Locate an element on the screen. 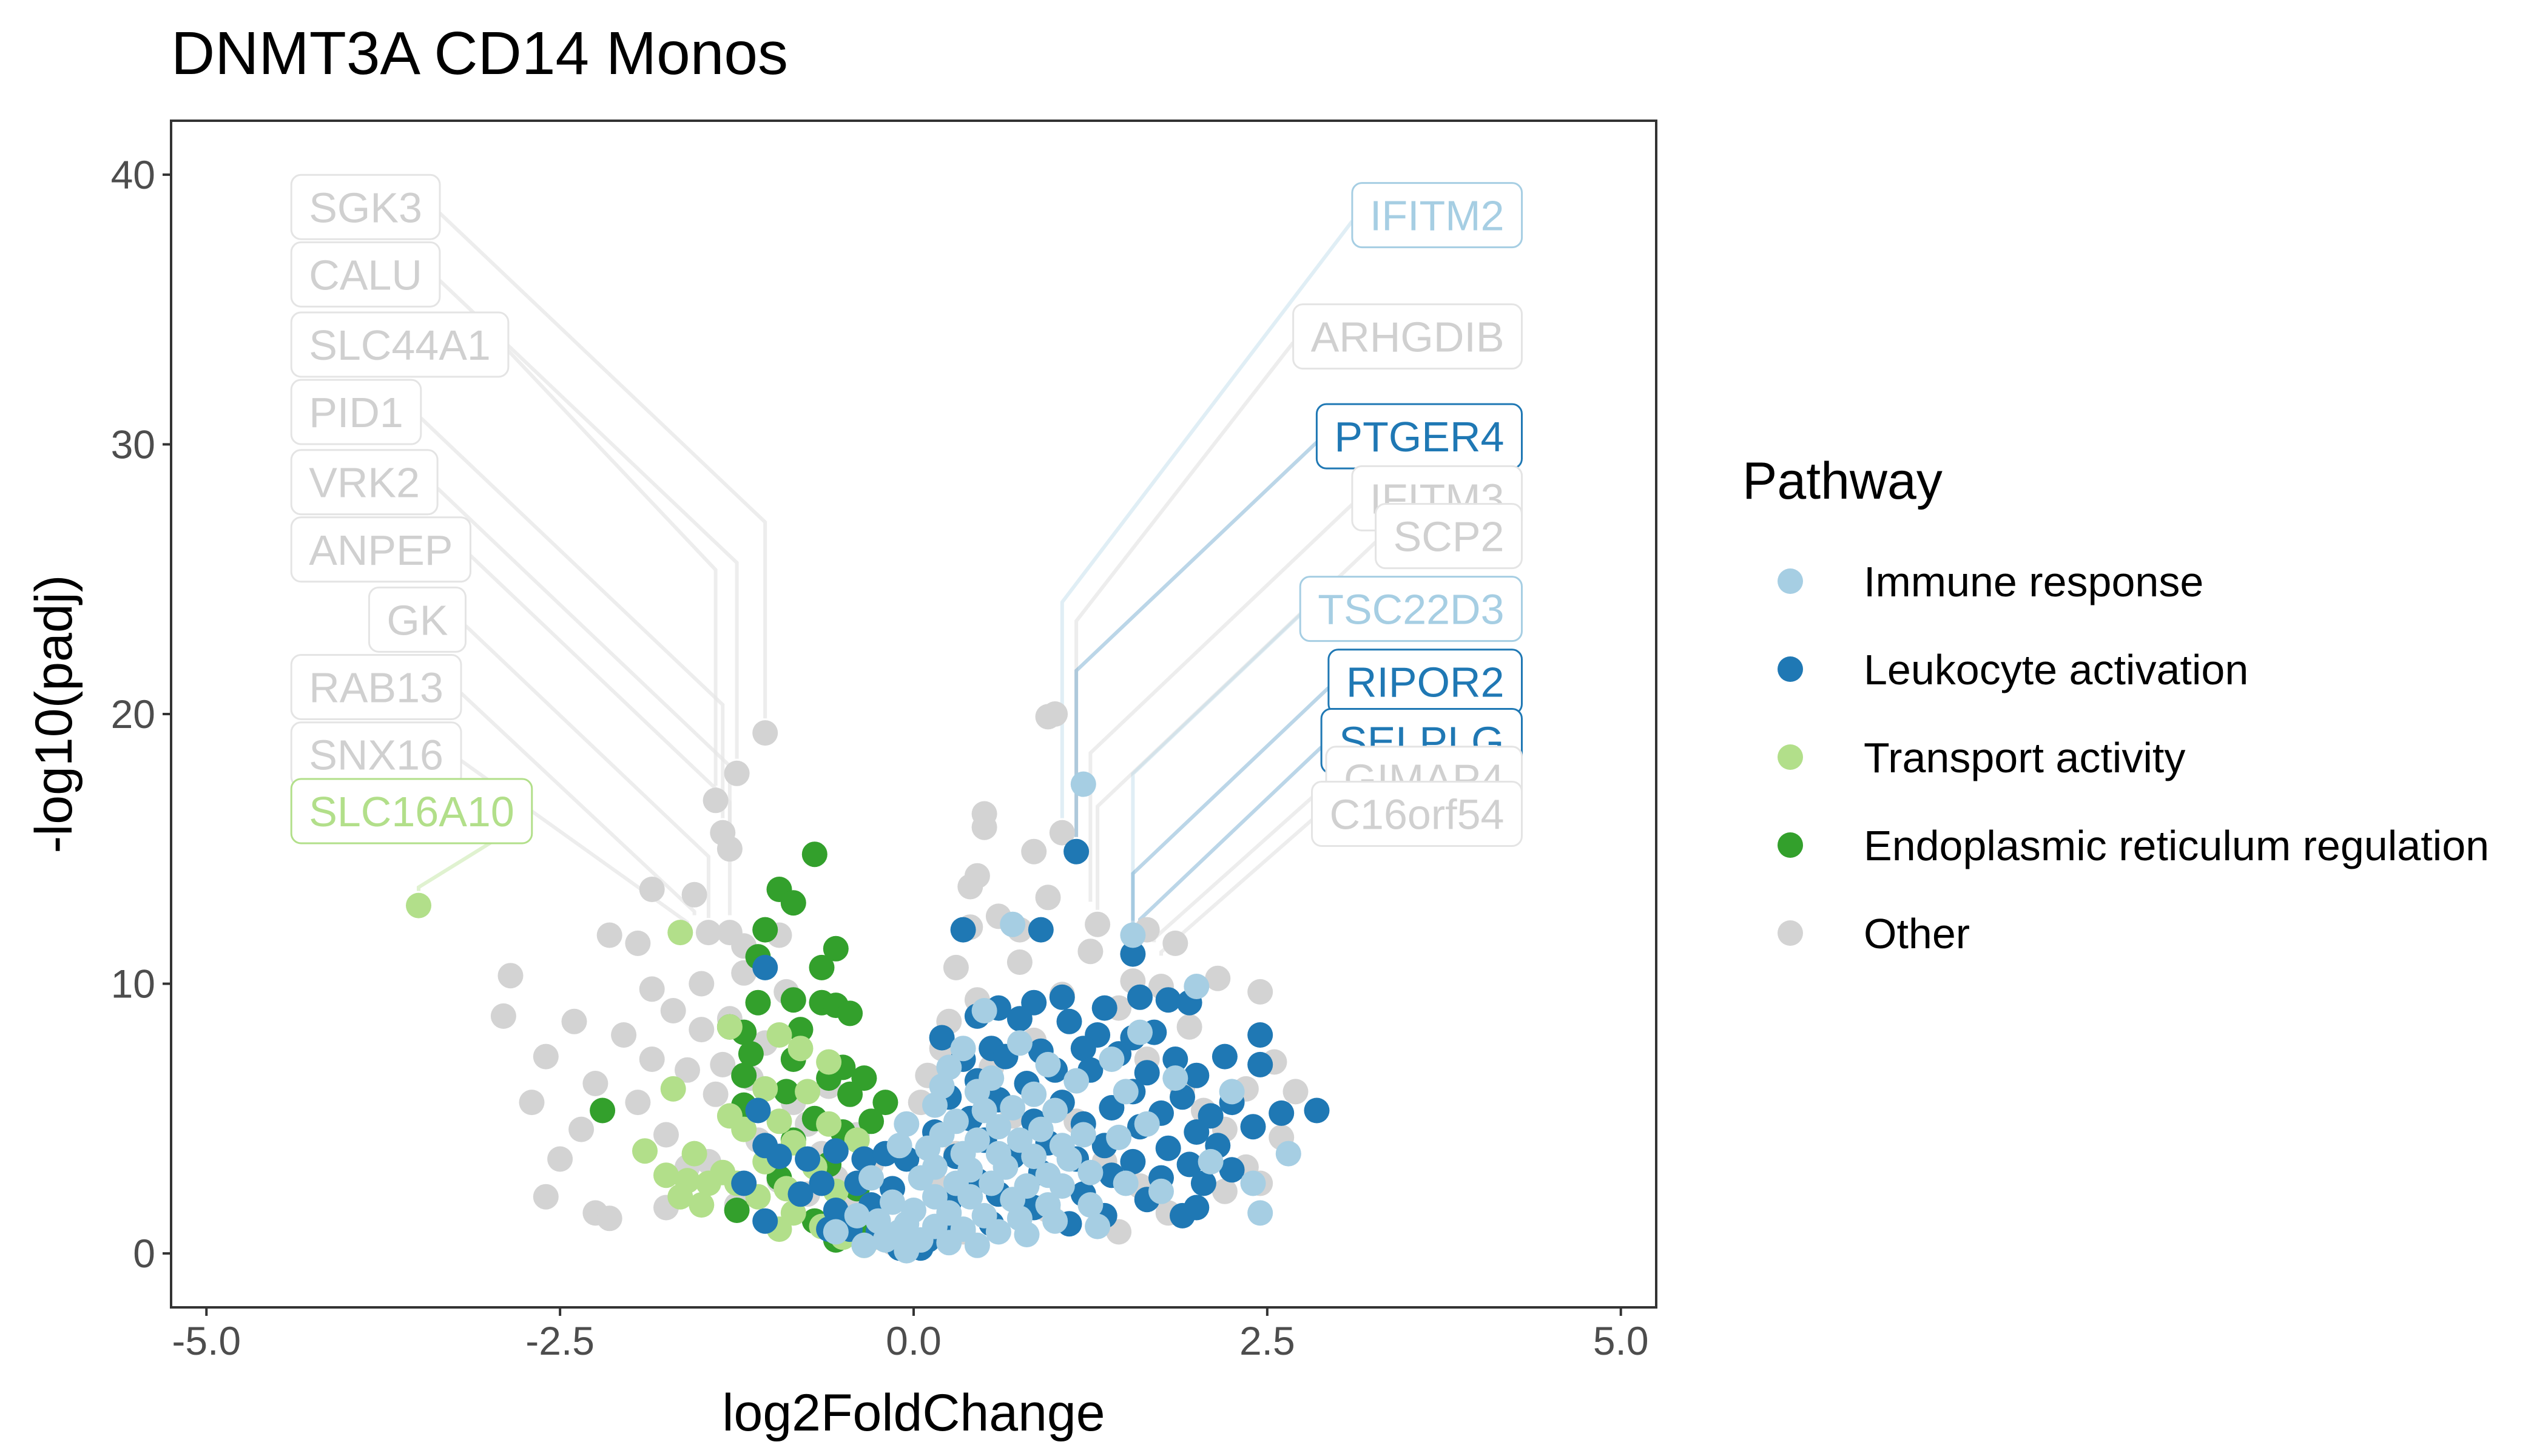  gene-label-text: PTGER4 is located at coordinates (1419, 436).